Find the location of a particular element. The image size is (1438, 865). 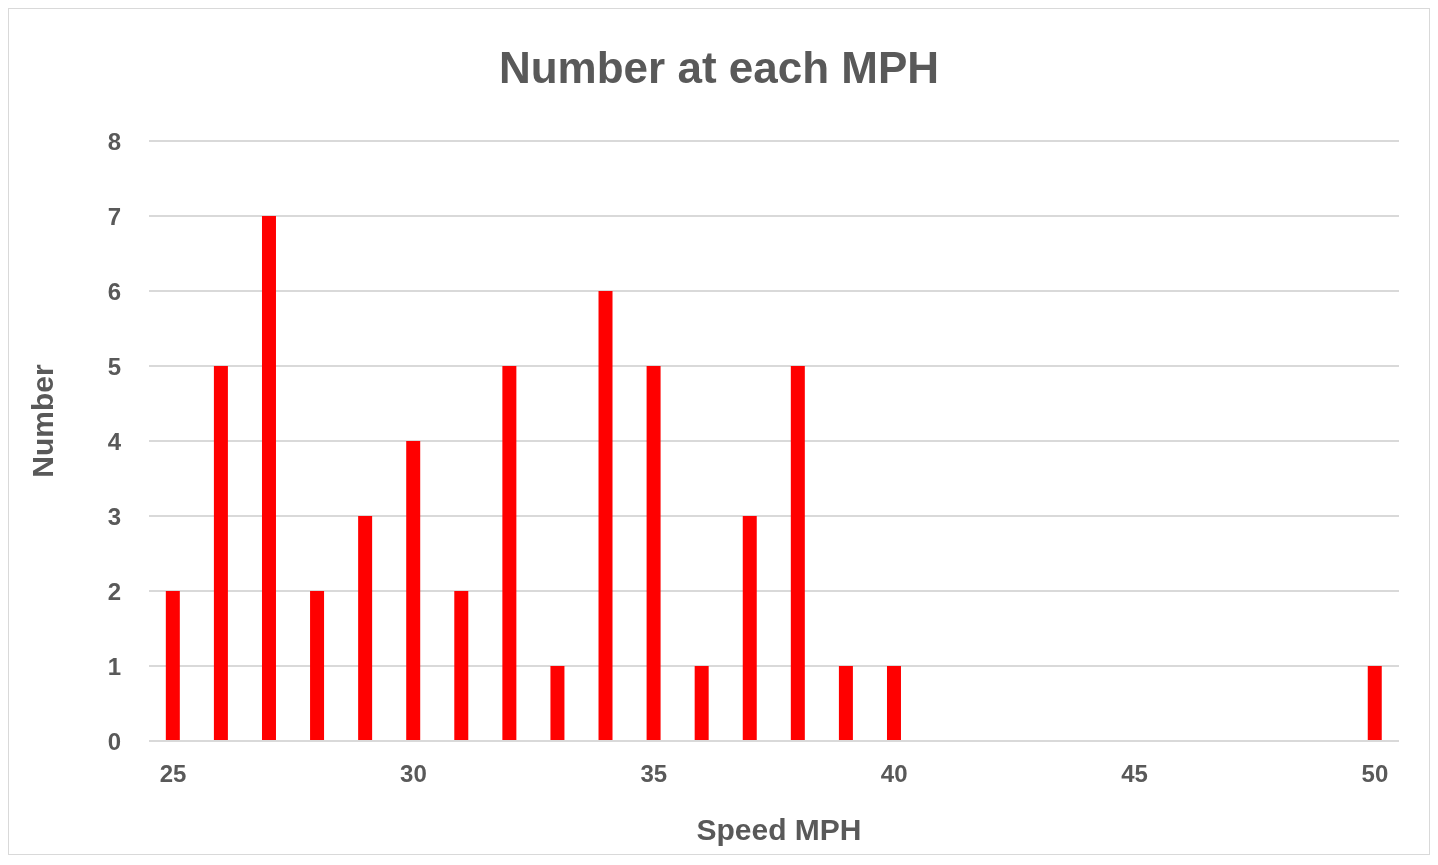

y-tick-label: 6 is located at coordinates (114, 291).